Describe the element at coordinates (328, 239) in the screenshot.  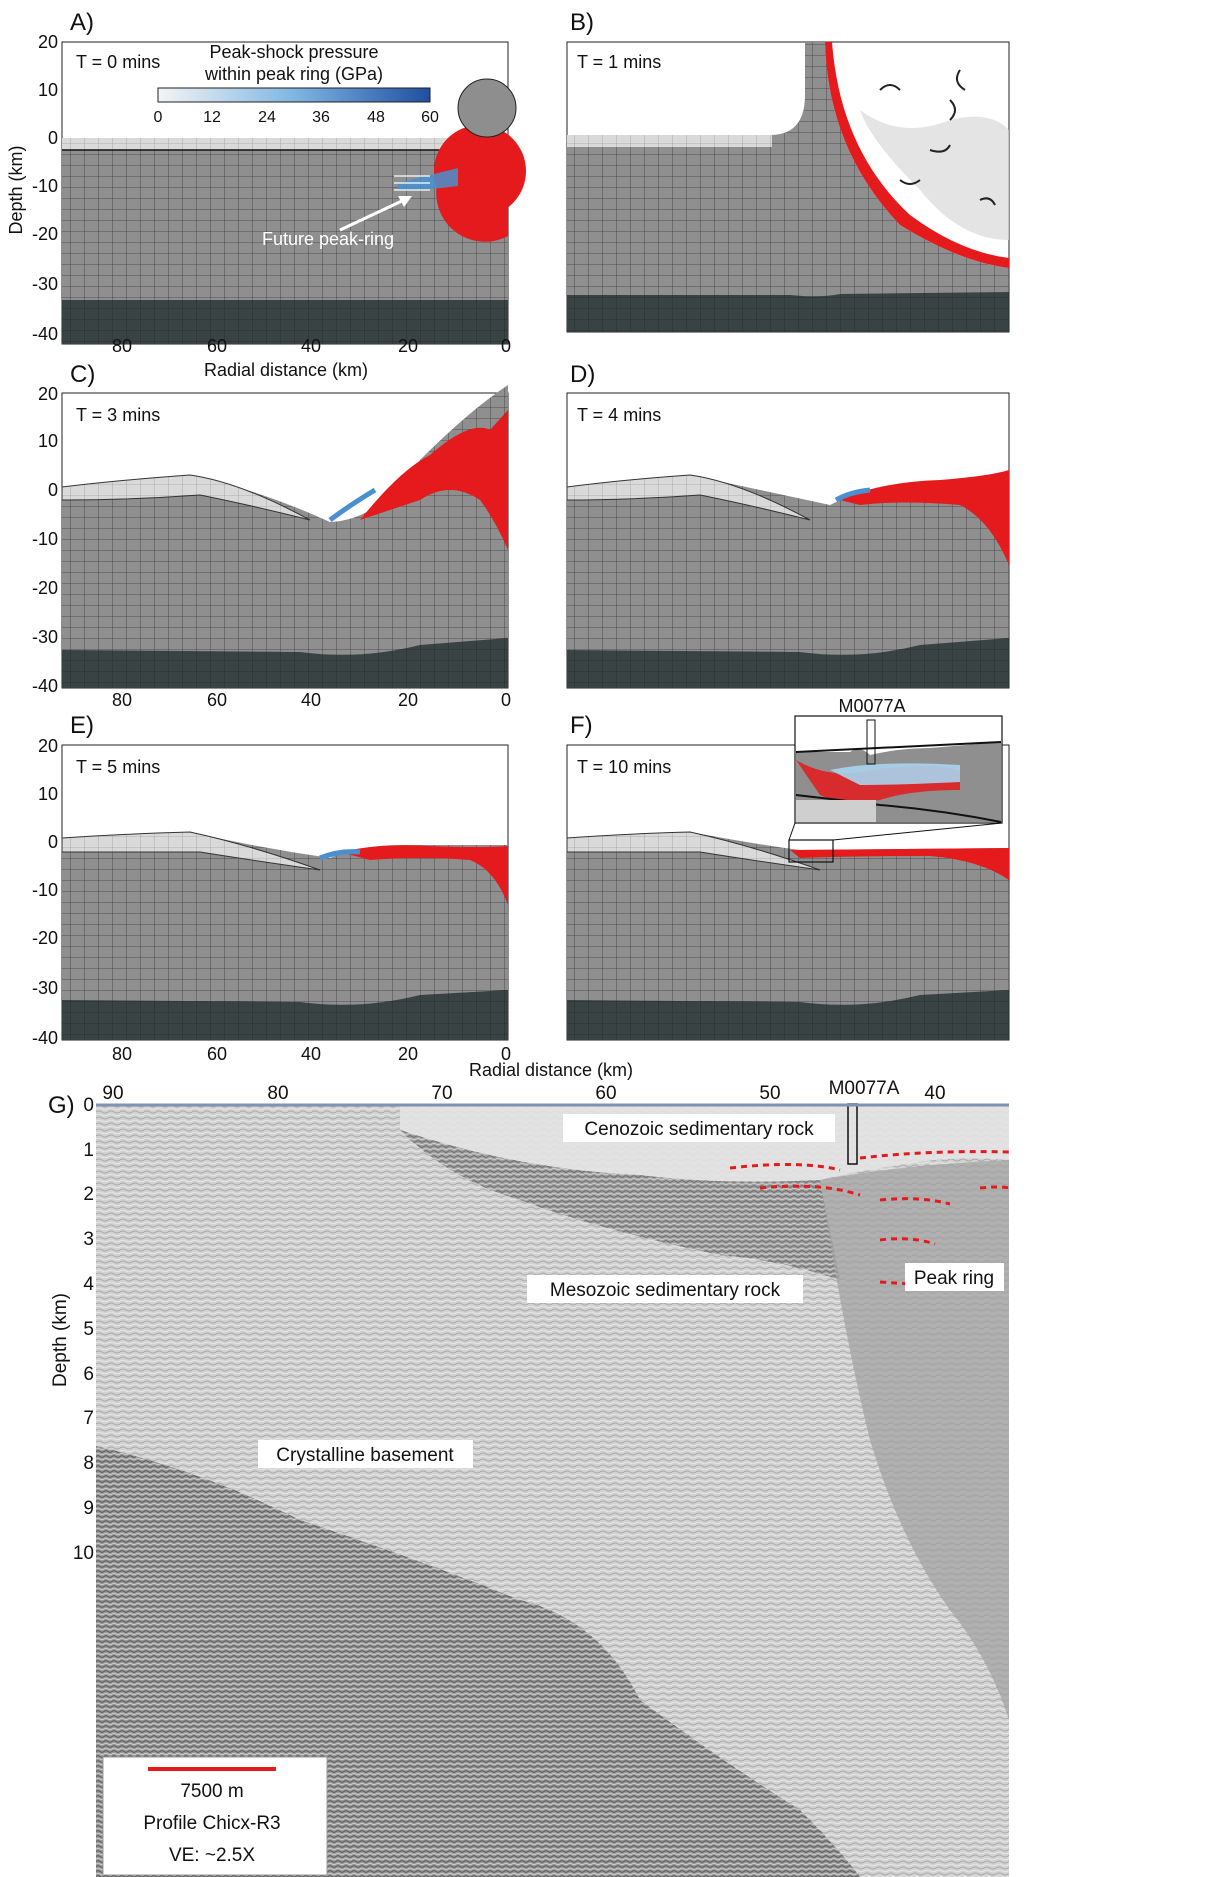
I see `future-peak-ring-label: Future peak-ring` at that location.